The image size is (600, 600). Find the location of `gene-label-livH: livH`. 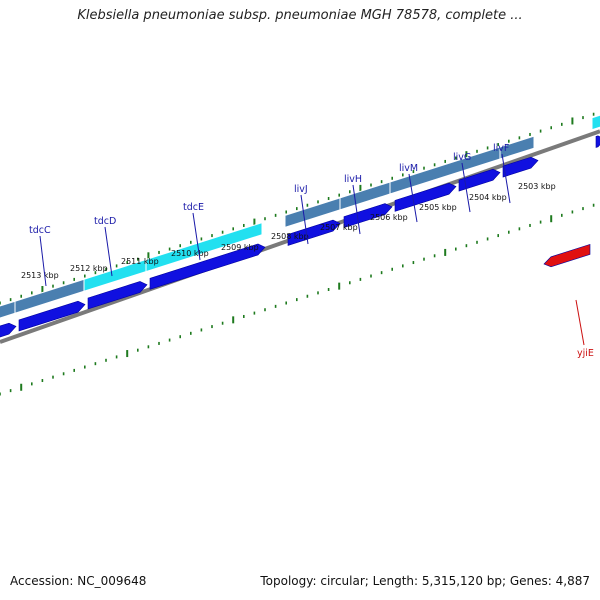

gene-label-livH: livH is located at coordinates (353, 179).